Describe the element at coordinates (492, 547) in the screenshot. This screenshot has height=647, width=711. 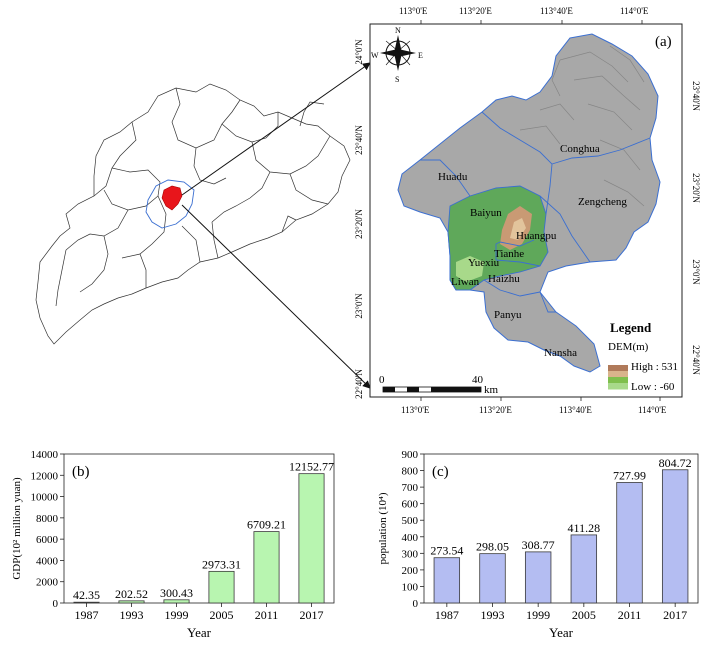
I see `population-chart-value-label: 298.05` at that location.